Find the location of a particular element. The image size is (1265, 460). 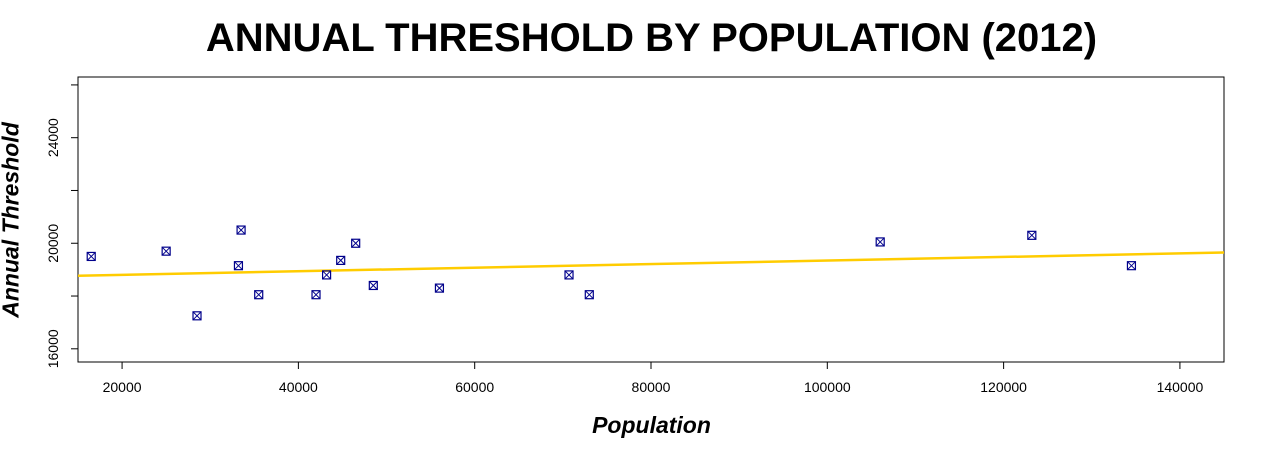

y-tick-label: 20000 is located at coordinates (53, 243).